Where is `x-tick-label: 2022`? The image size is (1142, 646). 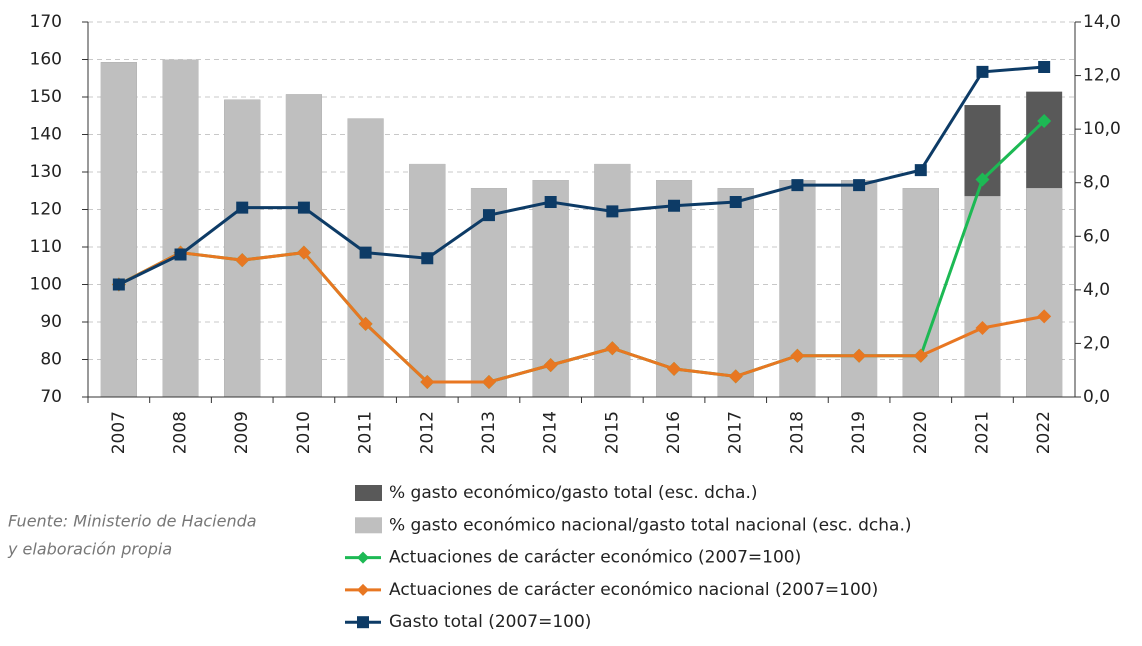
x-tick-label: 2022 is located at coordinates (1044, 432).